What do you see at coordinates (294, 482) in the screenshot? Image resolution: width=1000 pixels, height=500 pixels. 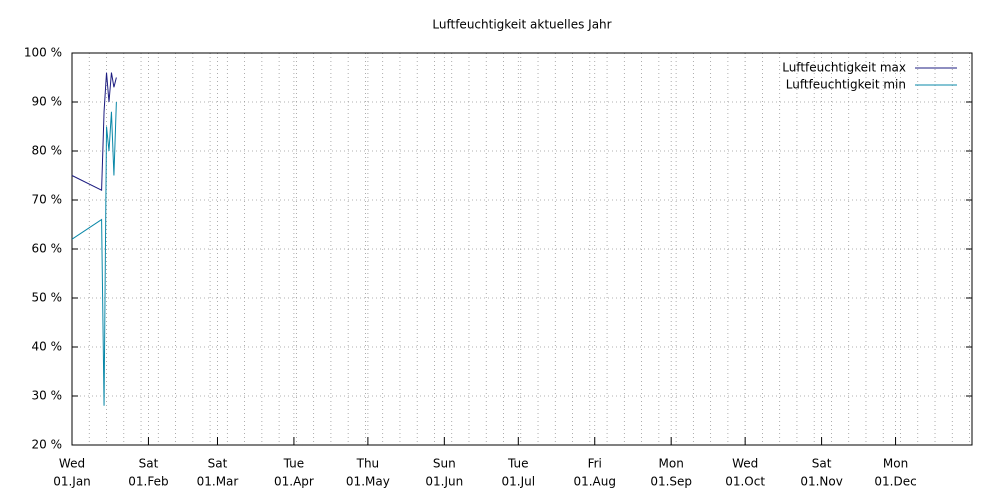 I see `x-tick-label: 01.Apr` at bounding box center [294, 482].